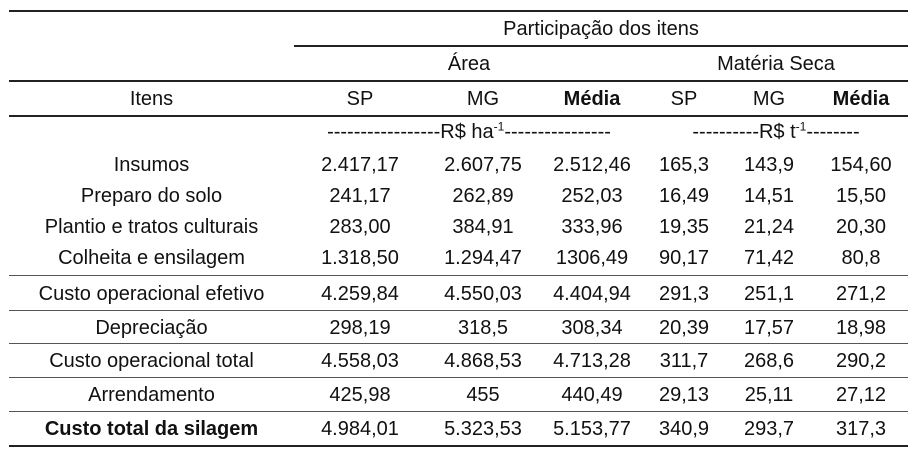 The image size is (918, 451). I want to click on table-cell: 318,5, so click(483, 328).